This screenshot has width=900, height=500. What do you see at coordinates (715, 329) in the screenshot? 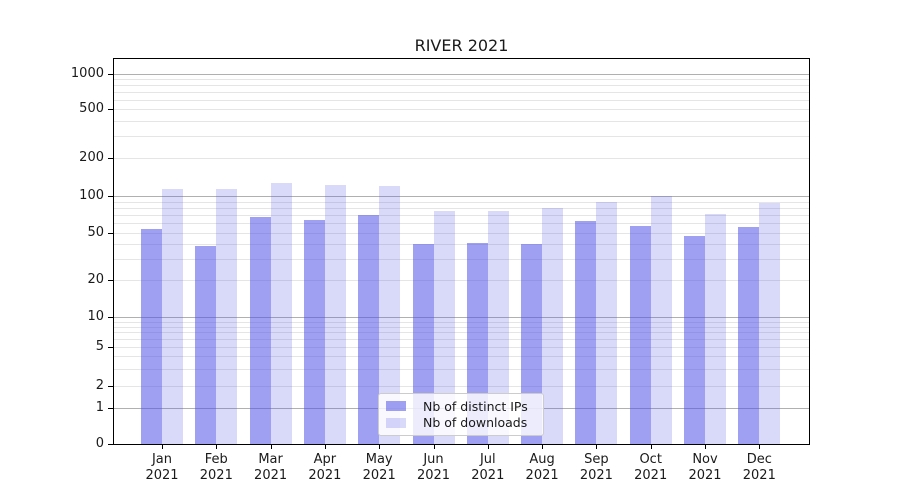
I see `bar-downloads-nov` at bounding box center [715, 329].